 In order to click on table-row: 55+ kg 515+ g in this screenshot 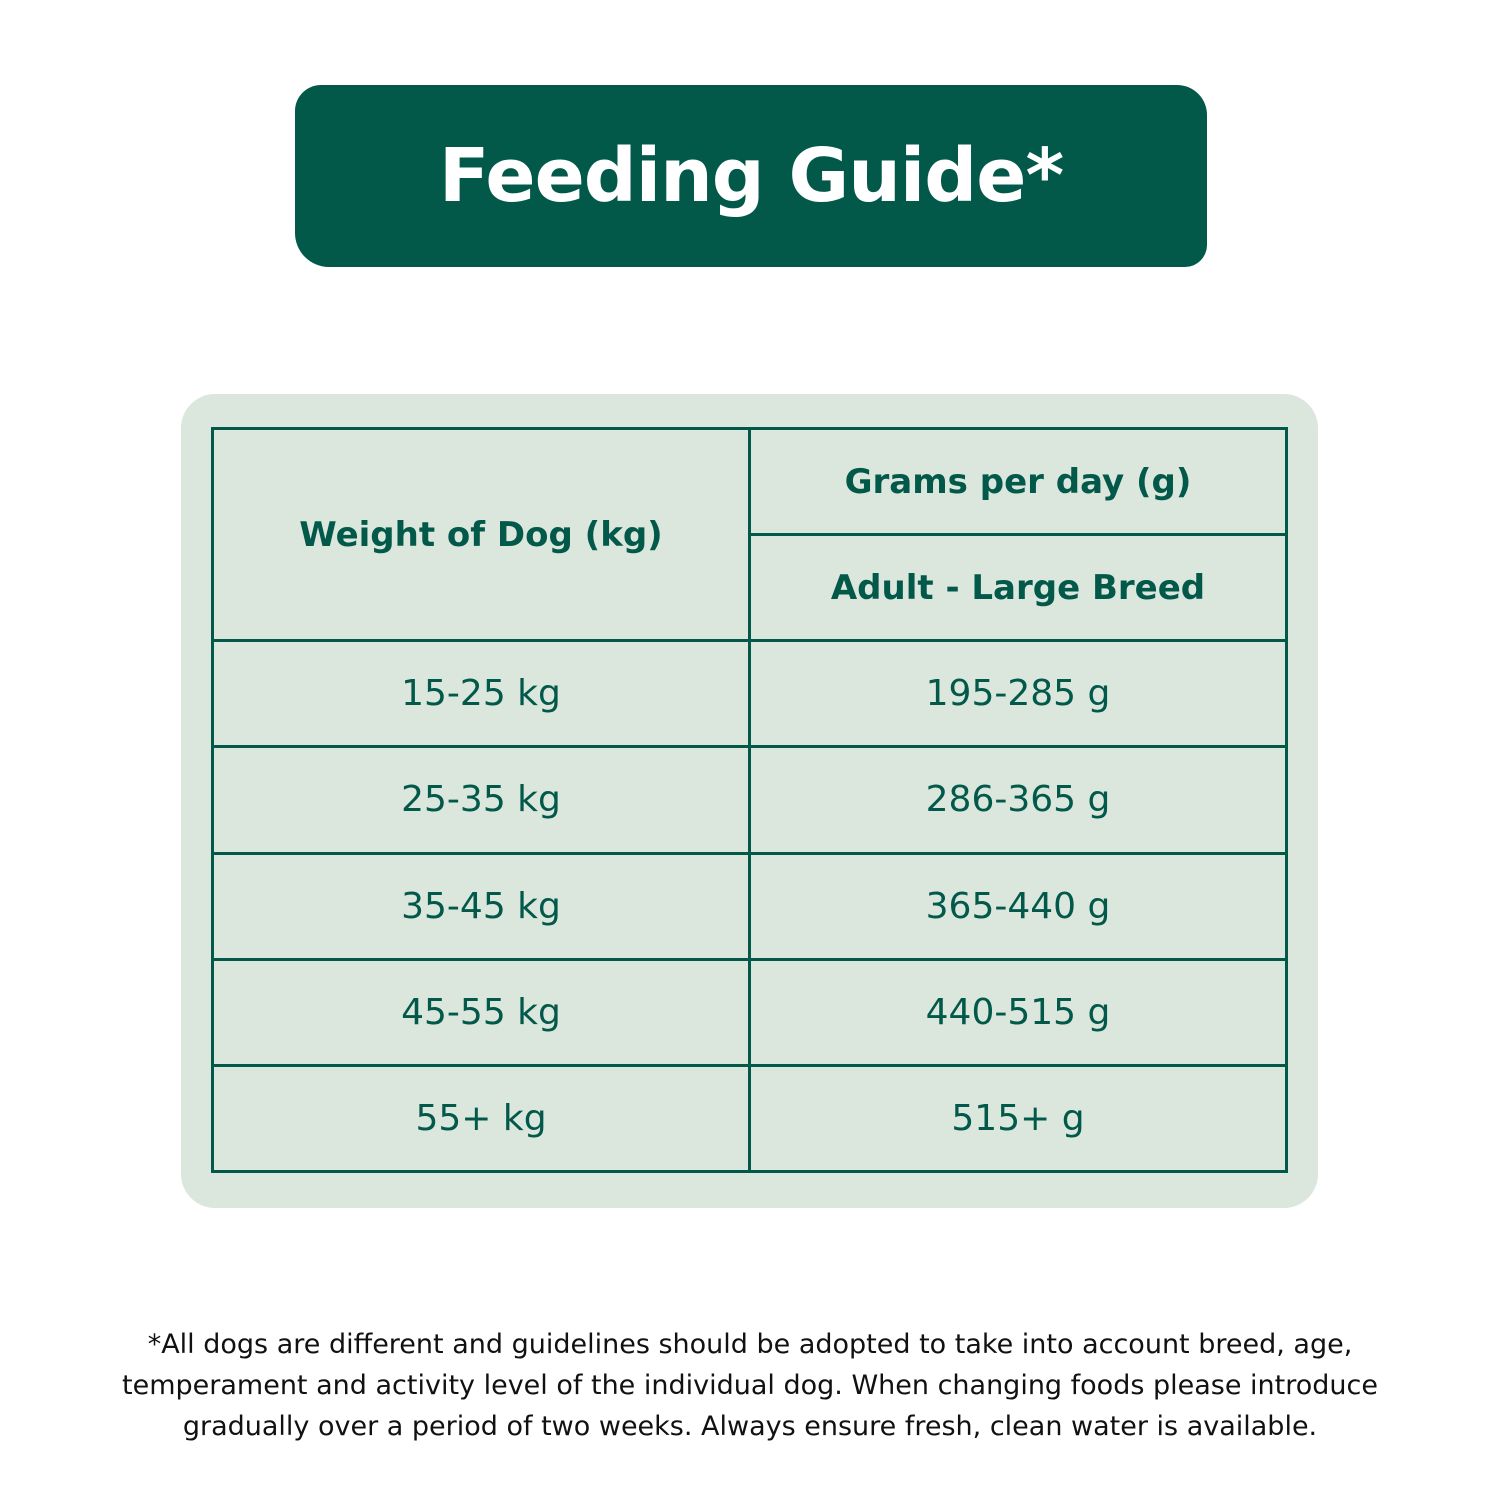, I will do `click(749, 1118)`.